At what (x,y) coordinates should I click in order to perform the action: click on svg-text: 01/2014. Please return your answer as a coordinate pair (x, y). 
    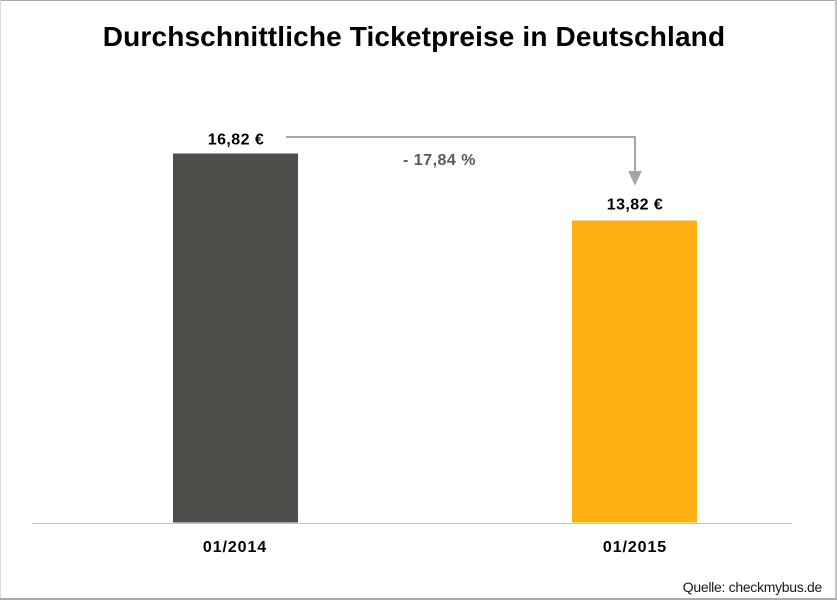
    Looking at the image, I should click on (235, 547).